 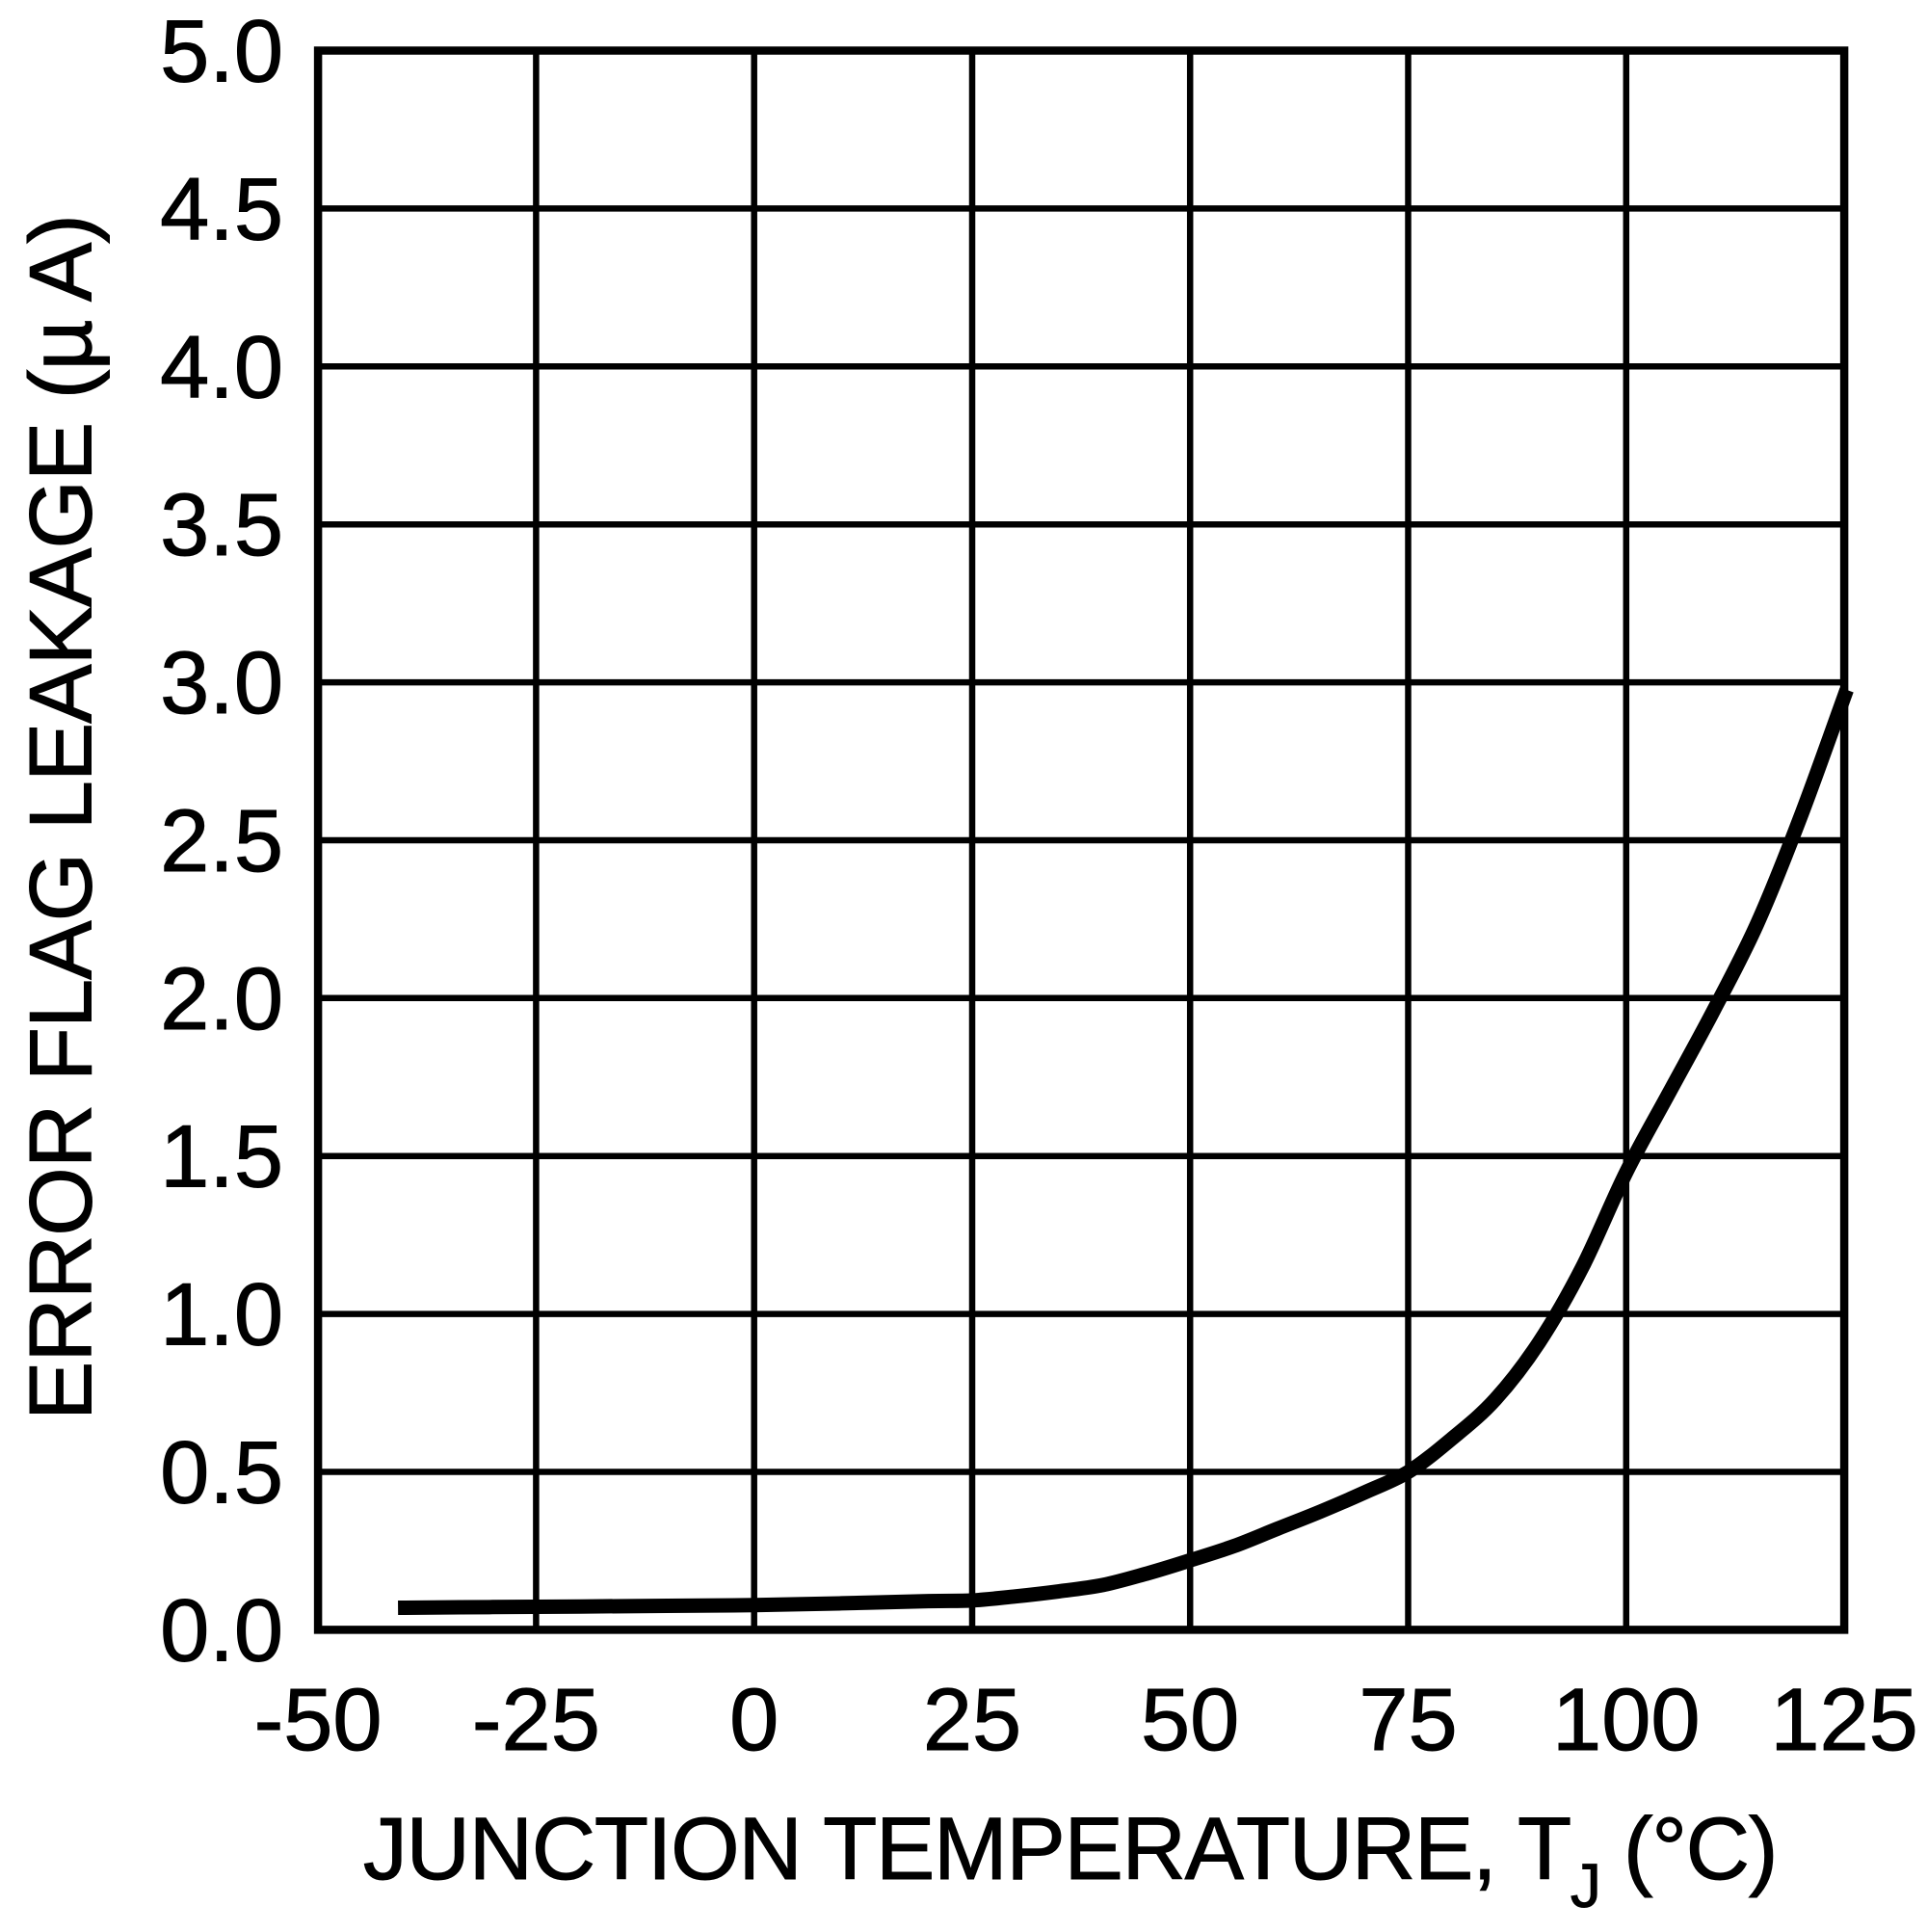 I want to click on svg-text: 1.0, so click(x=222, y=1315).